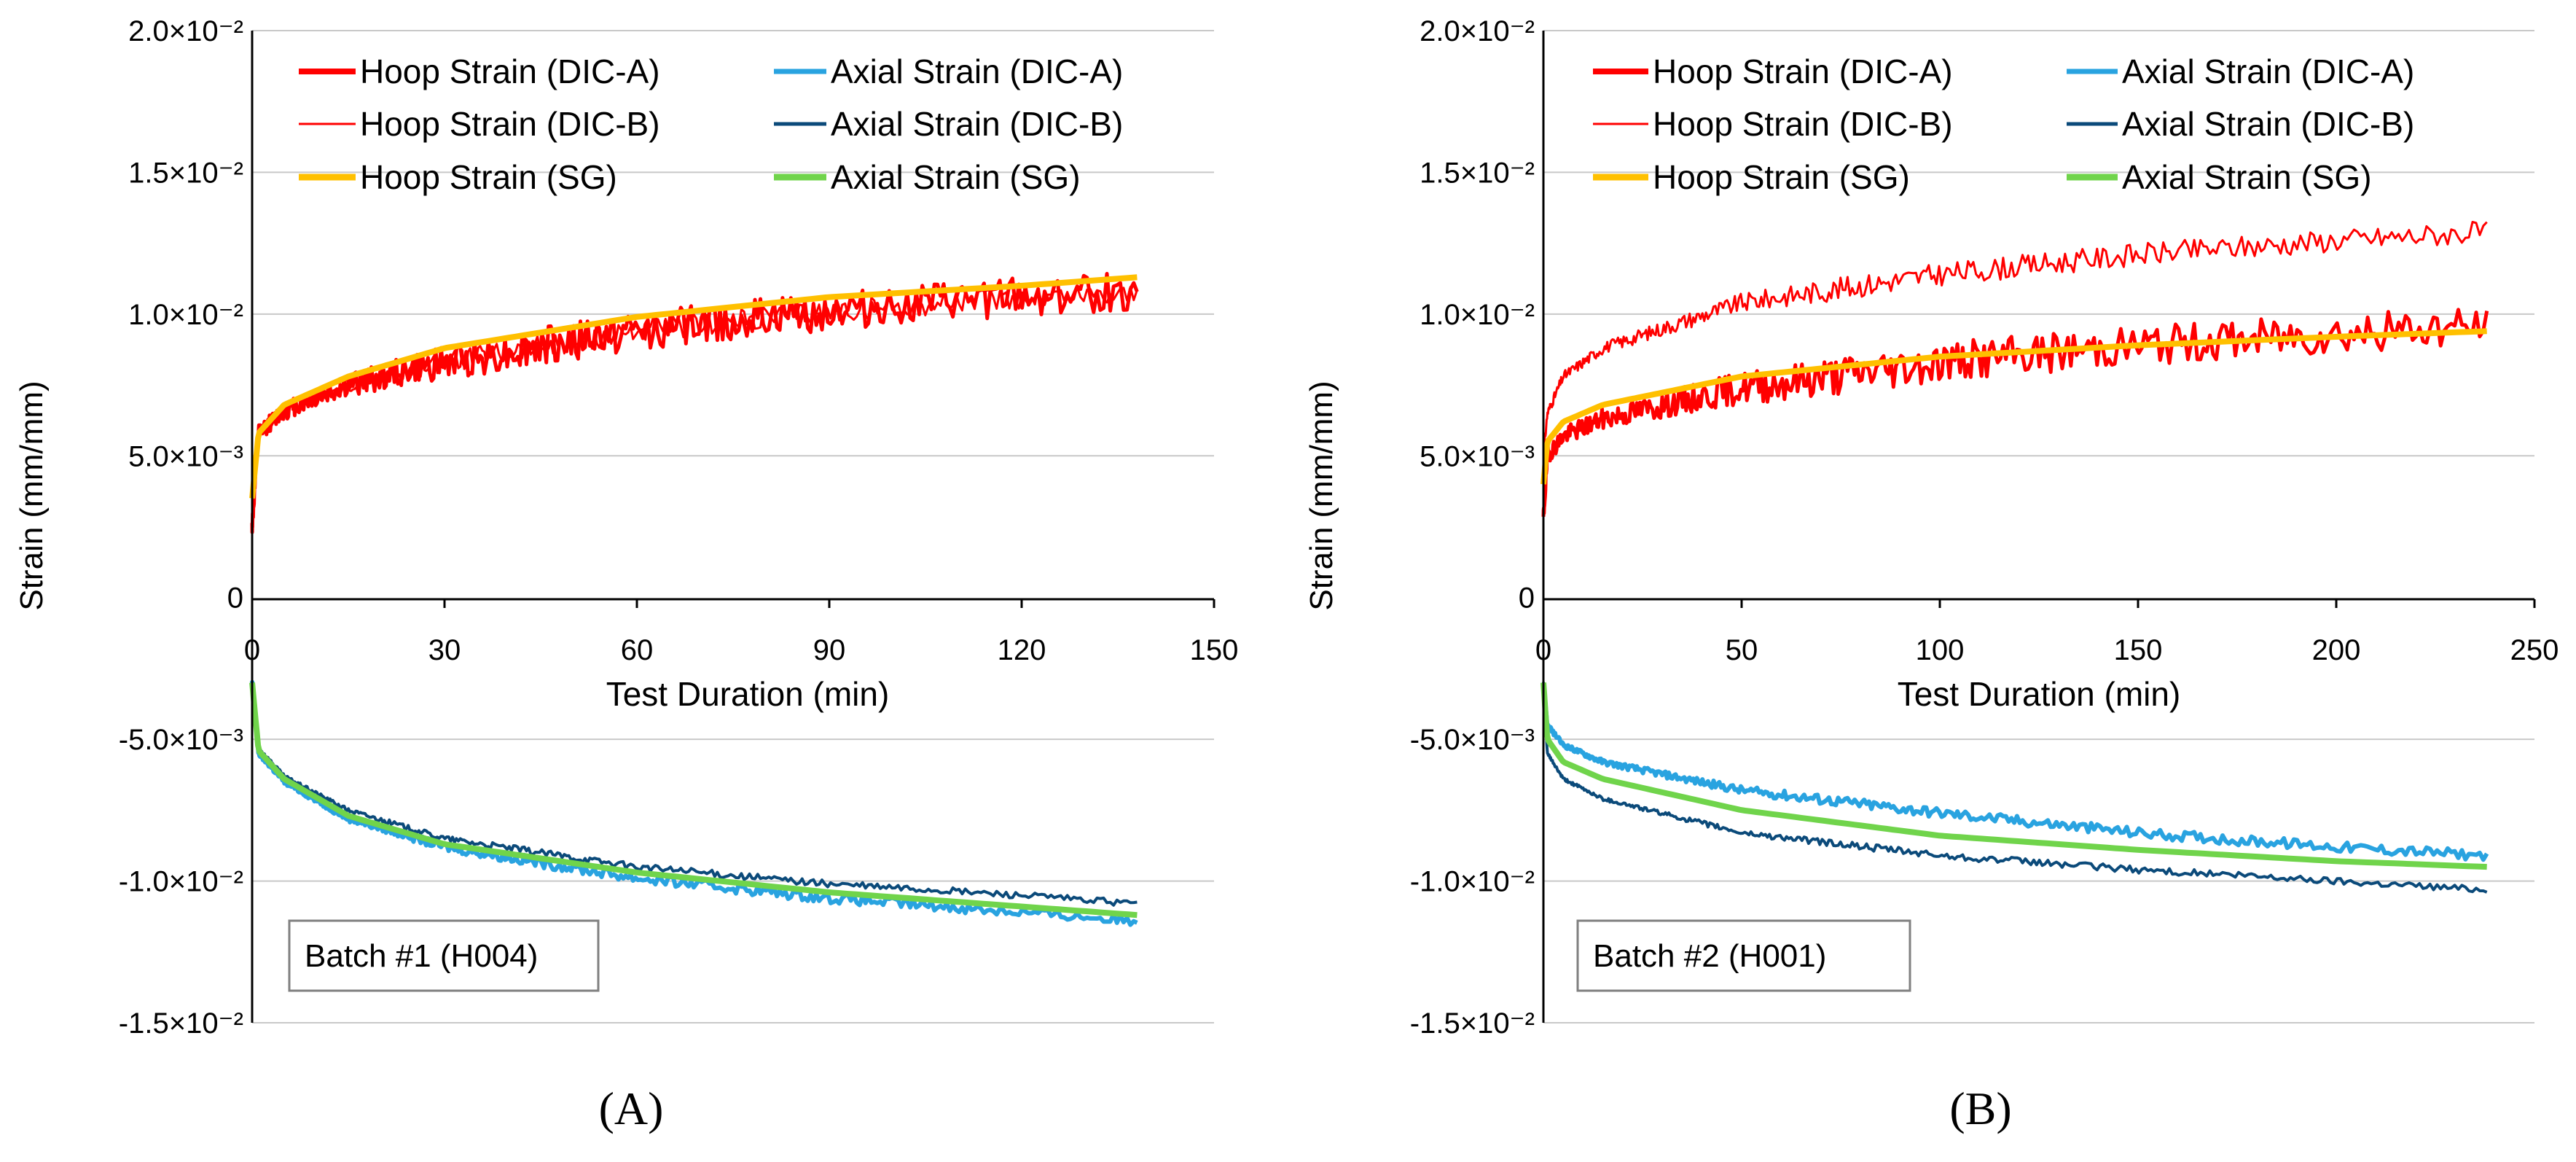  What do you see at coordinates (1742, 650) in the screenshot?
I see `x-tick-label: 50` at bounding box center [1742, 650].